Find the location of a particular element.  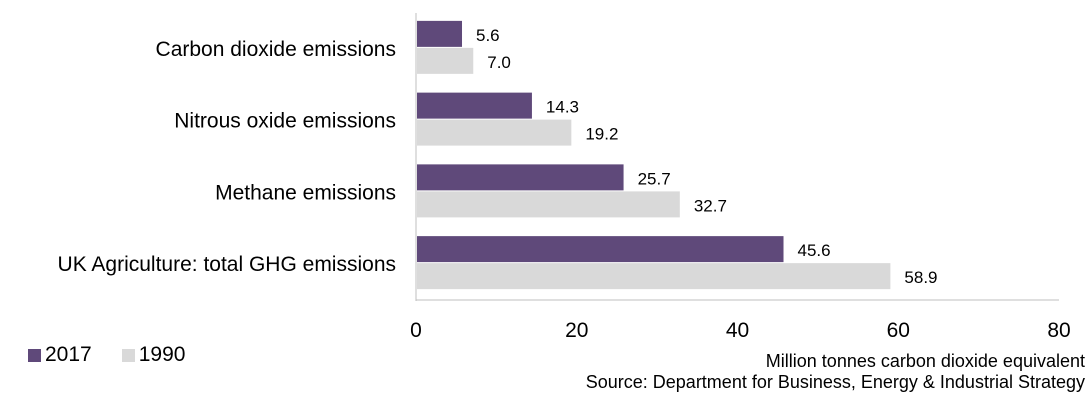

category-label: Methane emissions is located at coordinates (305, 192).